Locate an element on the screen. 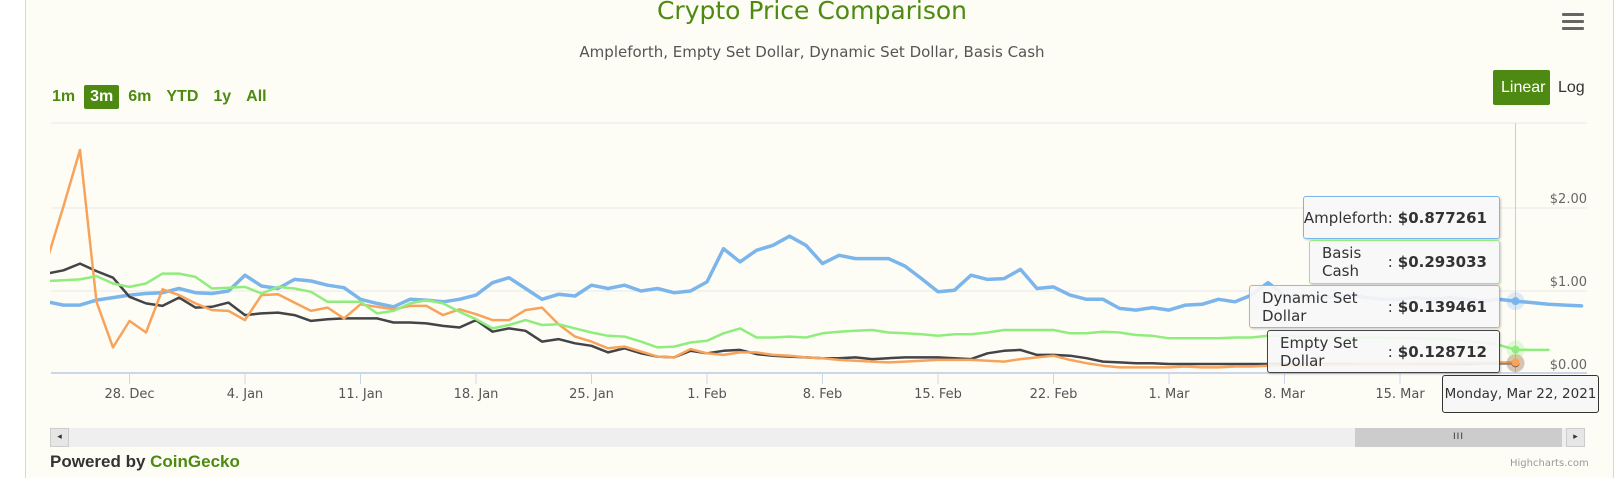 The image size is (1624, 478). x-tick-label: 25. Jan is located at coordinates (591, 394).